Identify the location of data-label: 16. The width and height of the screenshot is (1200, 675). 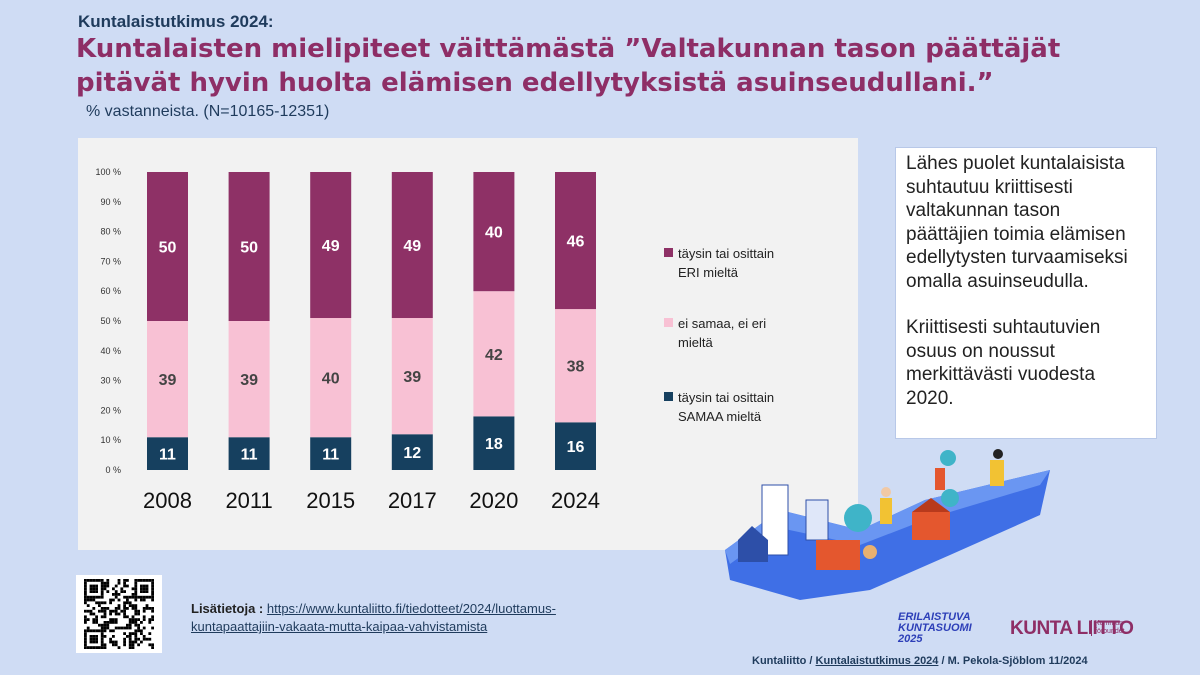
(576, 447).